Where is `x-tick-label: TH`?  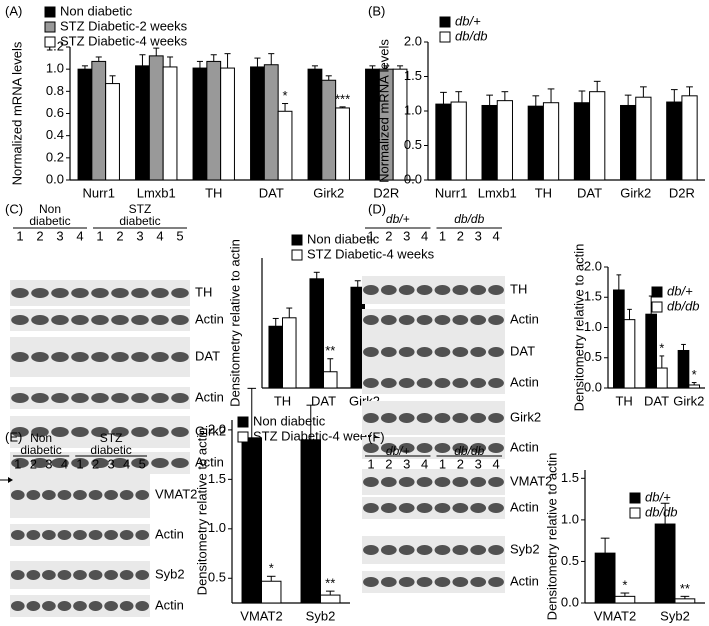 x-tick-label: TH is located at coordinates (623, 400).